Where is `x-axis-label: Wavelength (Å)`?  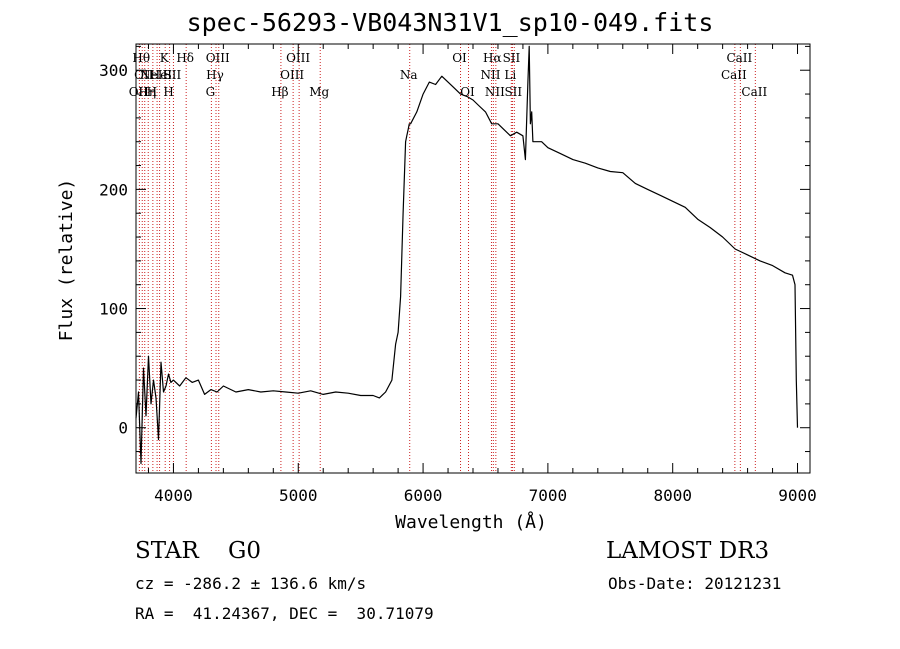
x-axis-label: Wavelength (Å) is located at coordinates (471, 522).